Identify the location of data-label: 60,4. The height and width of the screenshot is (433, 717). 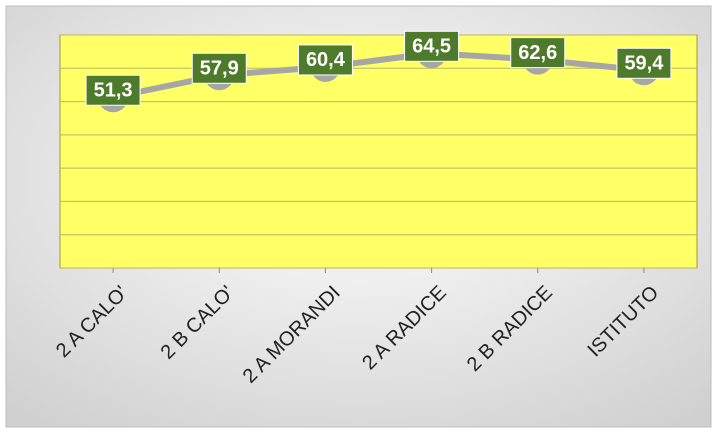
(326, 60).